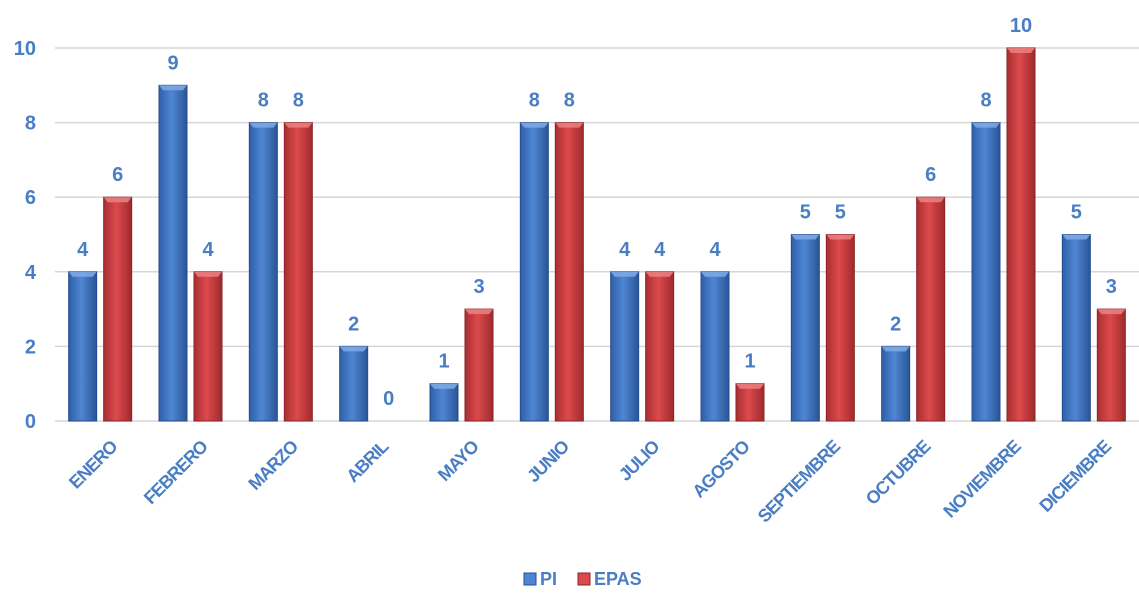 The height and width of the screenshot is (594, 1139). I want to click on data-label-pi-marzo: 8, so click(263, 101).